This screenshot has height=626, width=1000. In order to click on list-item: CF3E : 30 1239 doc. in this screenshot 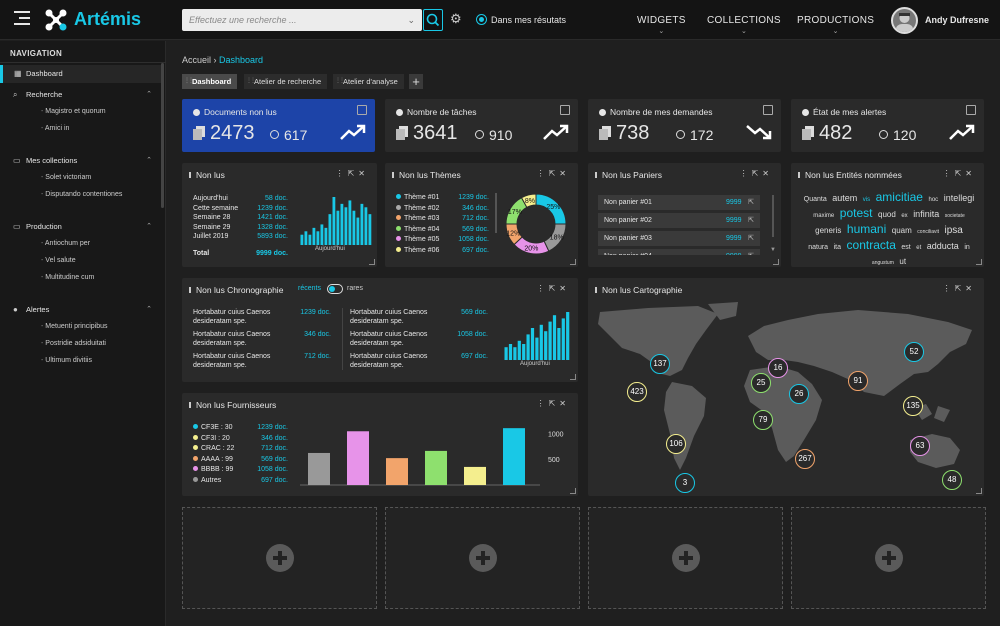, I will do `click(240, 427)`.